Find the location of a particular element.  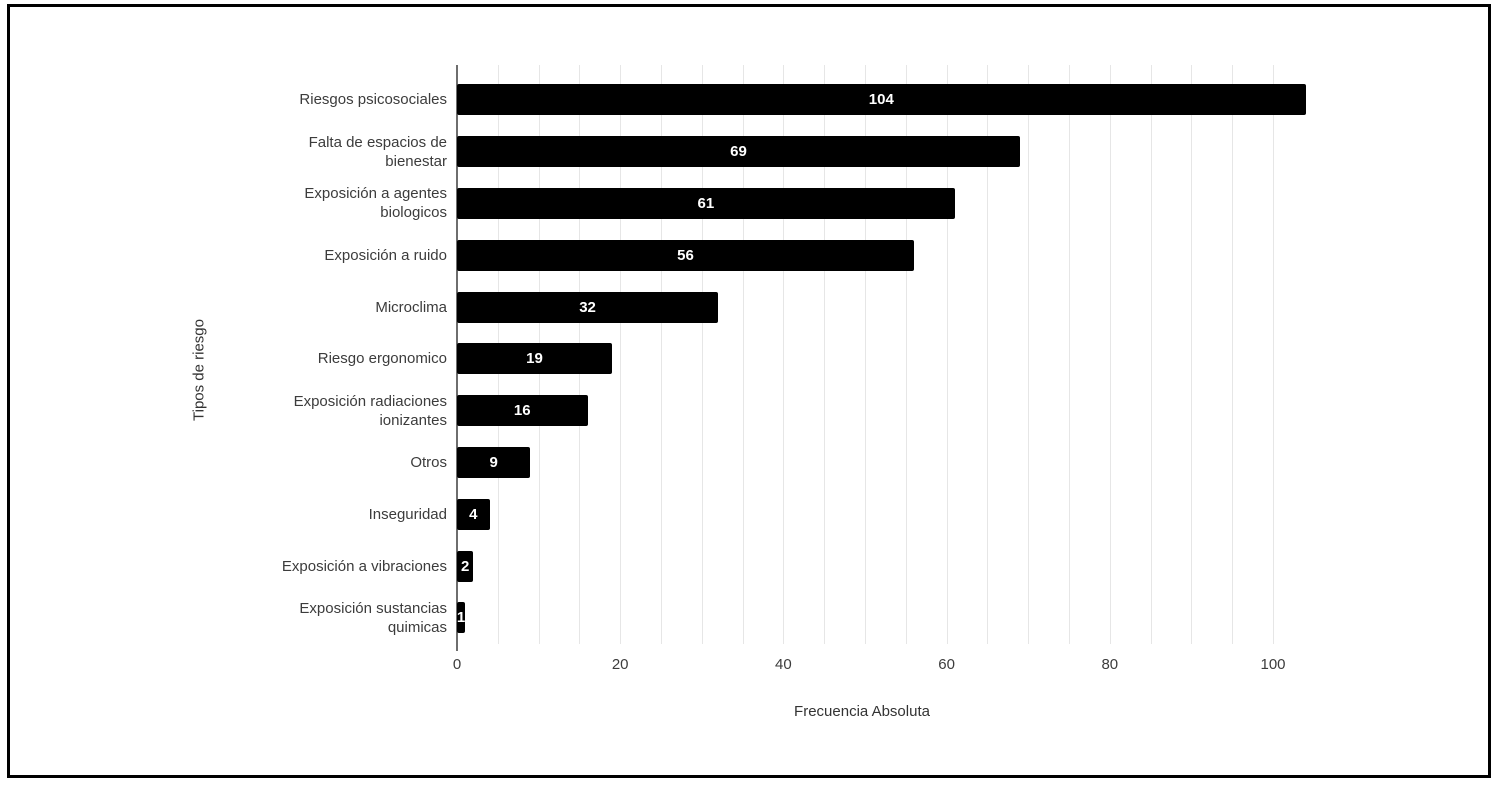

bar: 16 is located at coordinates (522, 411).